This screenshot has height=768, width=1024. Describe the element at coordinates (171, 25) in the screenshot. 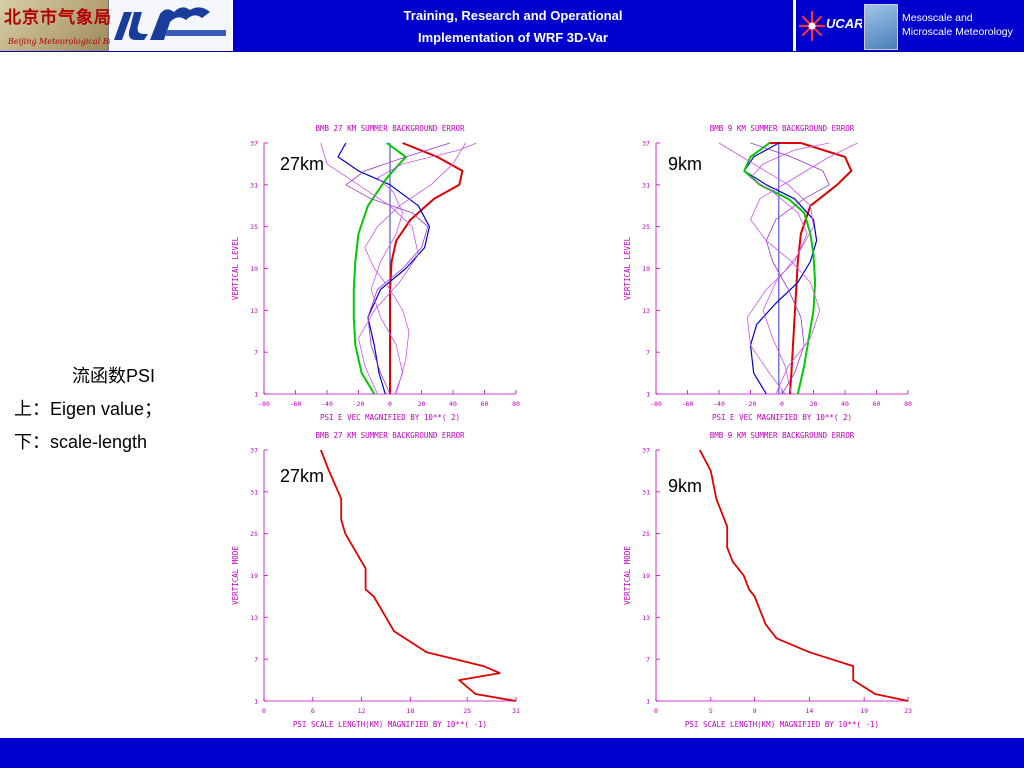

I see `iuw-logo` at that location.